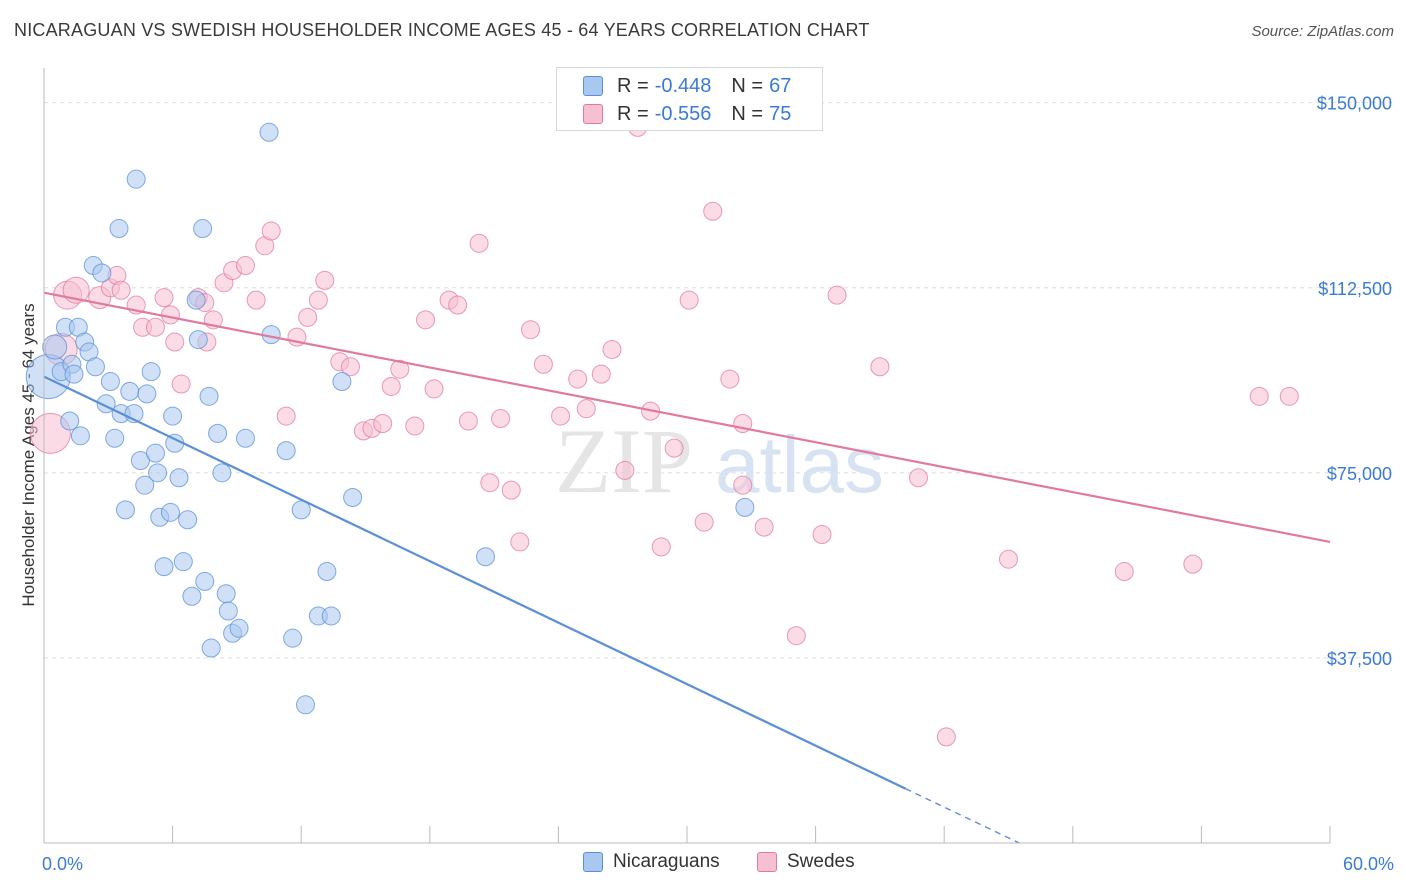 The width and height of the screenshot is (1406, 892). What do you see at coordinates (62, 864) in the screenshot?
I see `x-tick-label: 0.0%` at bounding box center [62, 864].